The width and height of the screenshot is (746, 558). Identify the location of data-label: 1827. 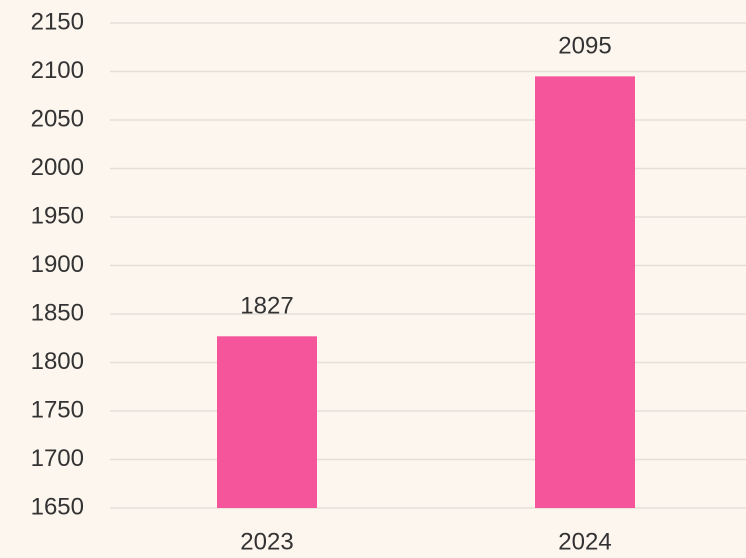
(266, 306).